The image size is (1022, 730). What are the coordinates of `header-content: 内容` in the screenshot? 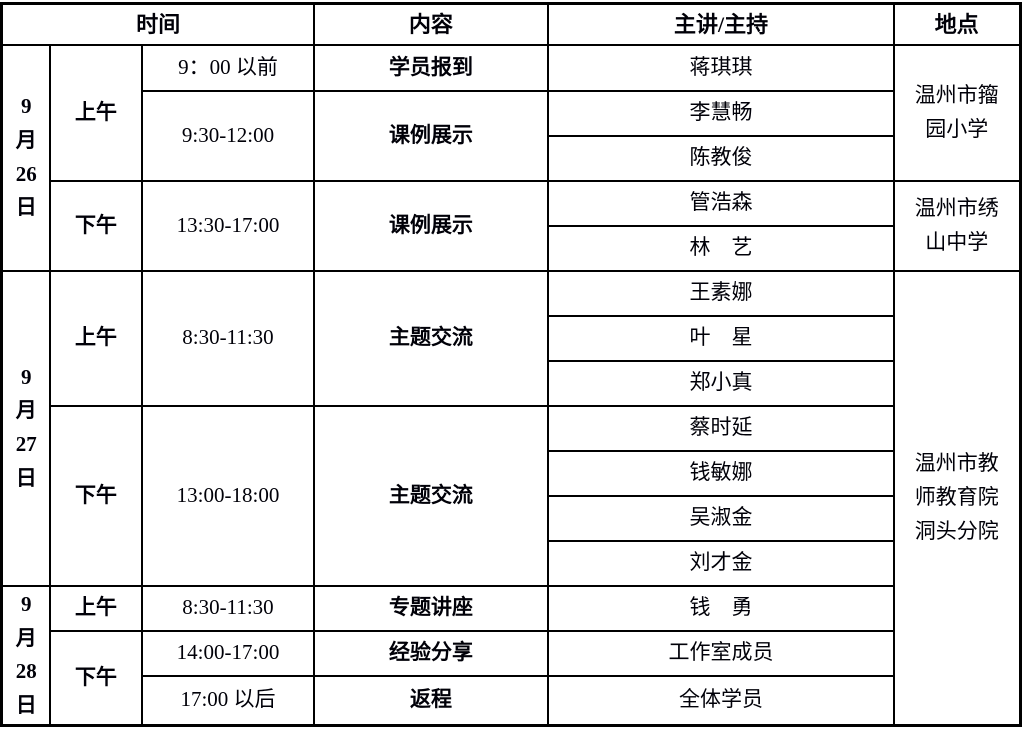 It's located at (431, 24).